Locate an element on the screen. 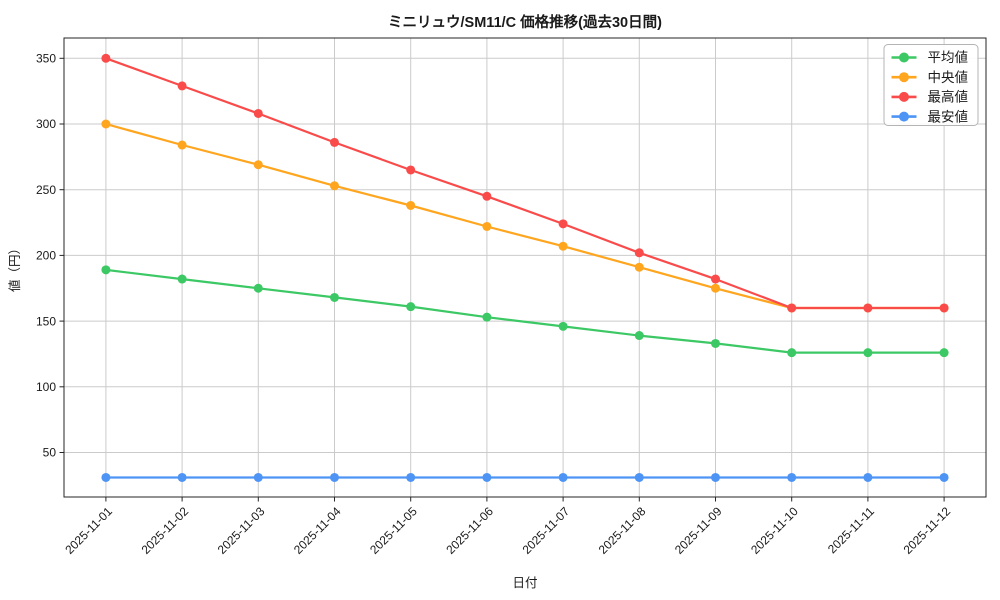 This screenshot has width=1000, height=600. legend-box is located at coordinates (931, 85).